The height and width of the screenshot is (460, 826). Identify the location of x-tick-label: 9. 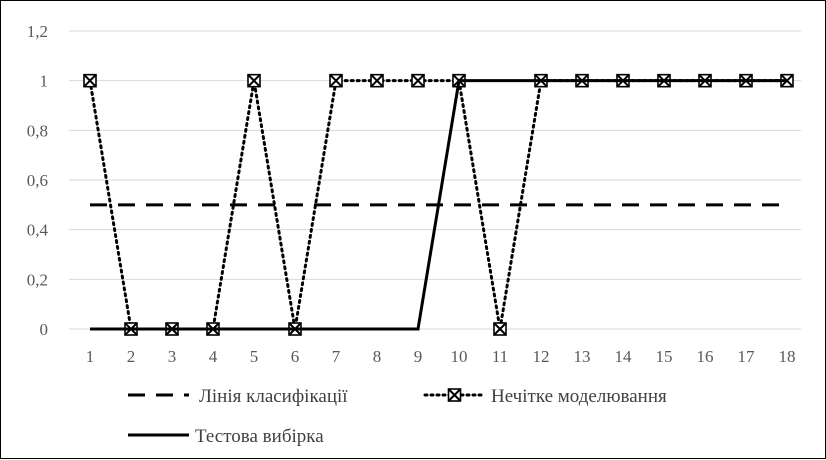
(418, 356).